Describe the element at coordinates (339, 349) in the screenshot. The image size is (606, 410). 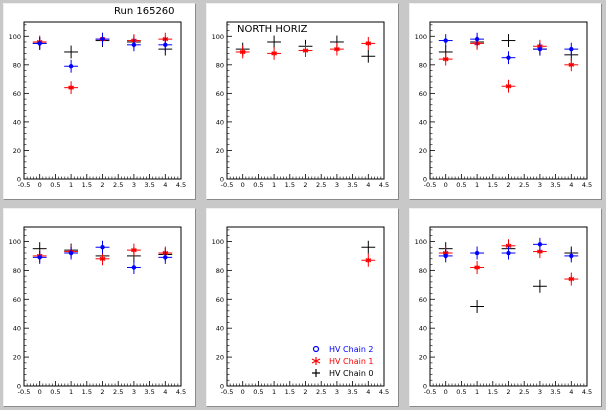
I see `legend-item-chain2: HV Chain 2` at that location.